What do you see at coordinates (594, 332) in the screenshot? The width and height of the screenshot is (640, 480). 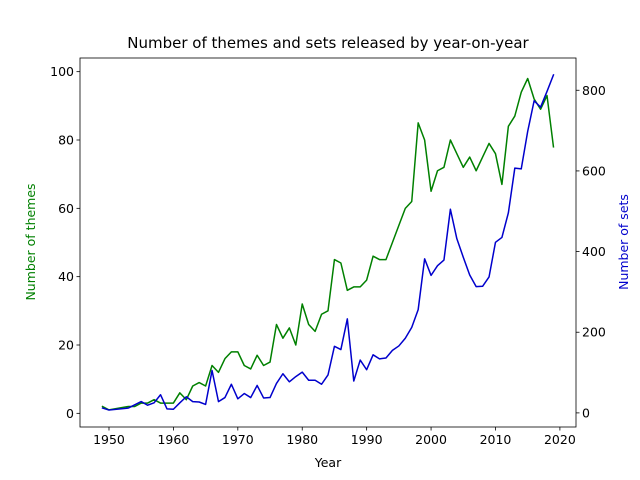 I see `right-y-tick-label: 200` at bounding box center [594, 332].